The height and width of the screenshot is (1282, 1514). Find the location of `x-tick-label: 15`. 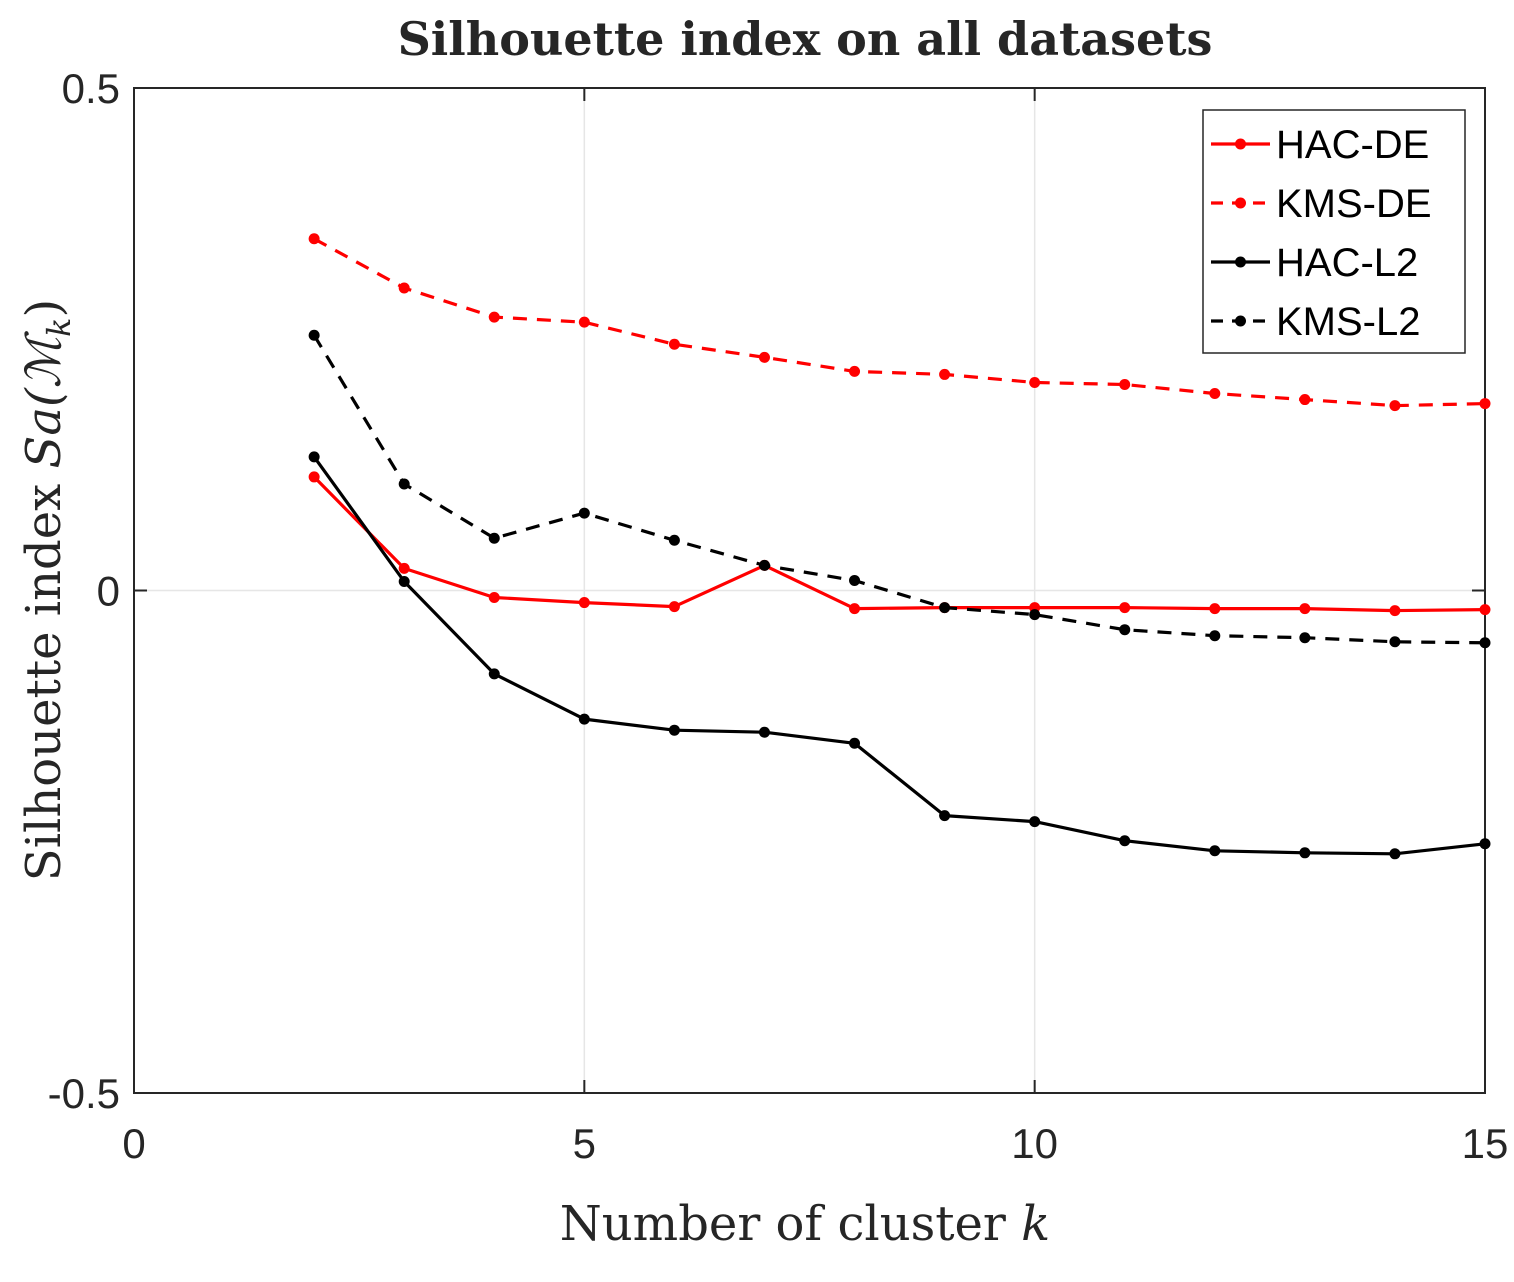

x-tick-label: 15 is located at coordinates (1485, 1143).